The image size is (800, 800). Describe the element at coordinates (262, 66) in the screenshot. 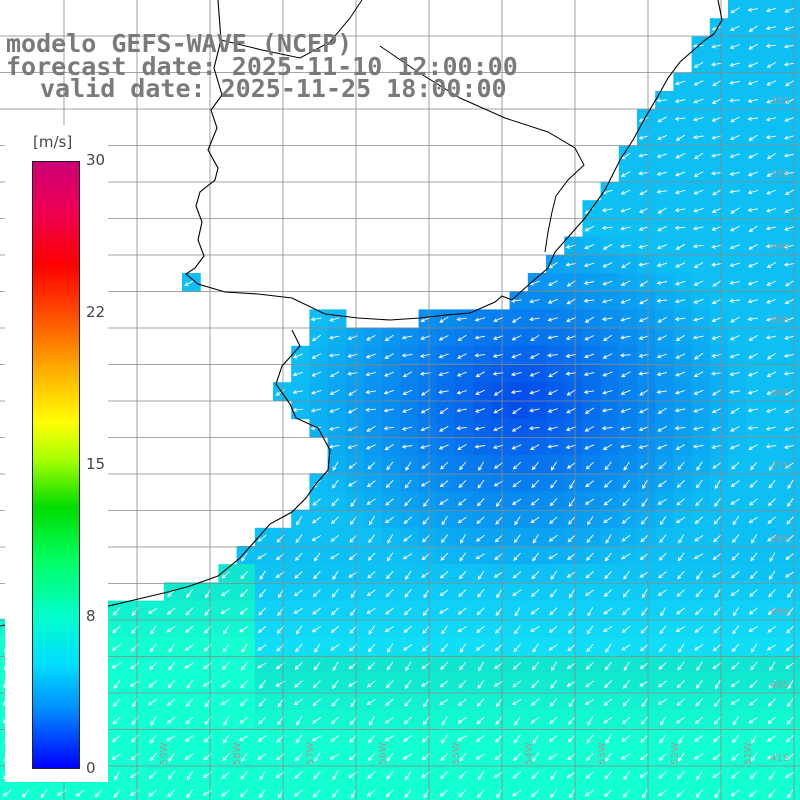

I see `forecast-date: forecast date: 2025-11-10 12:00:00` at that location.